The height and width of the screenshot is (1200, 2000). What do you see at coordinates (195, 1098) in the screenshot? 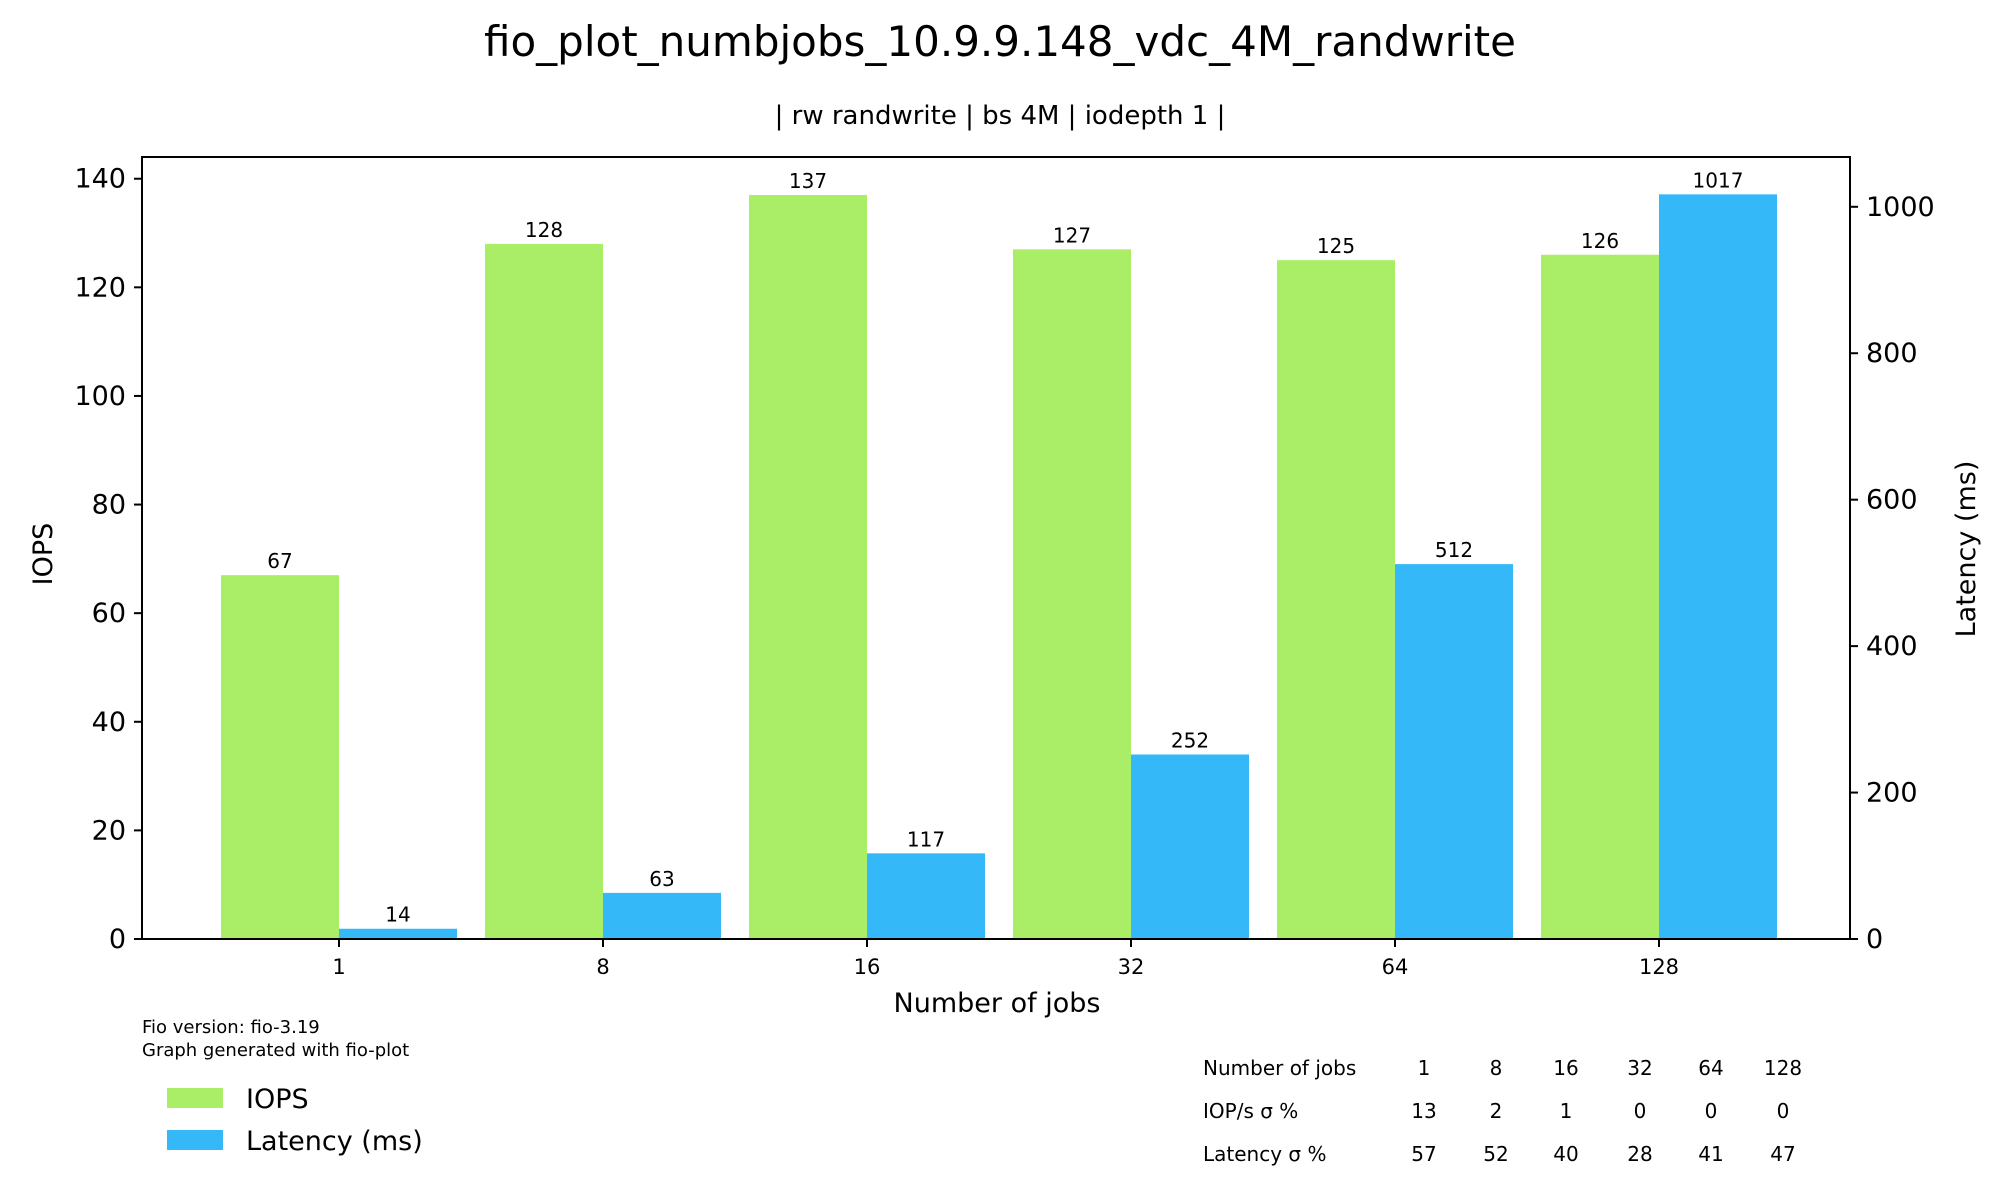
I see `legend-swatch-iops` at bounding box center [195, 1098].